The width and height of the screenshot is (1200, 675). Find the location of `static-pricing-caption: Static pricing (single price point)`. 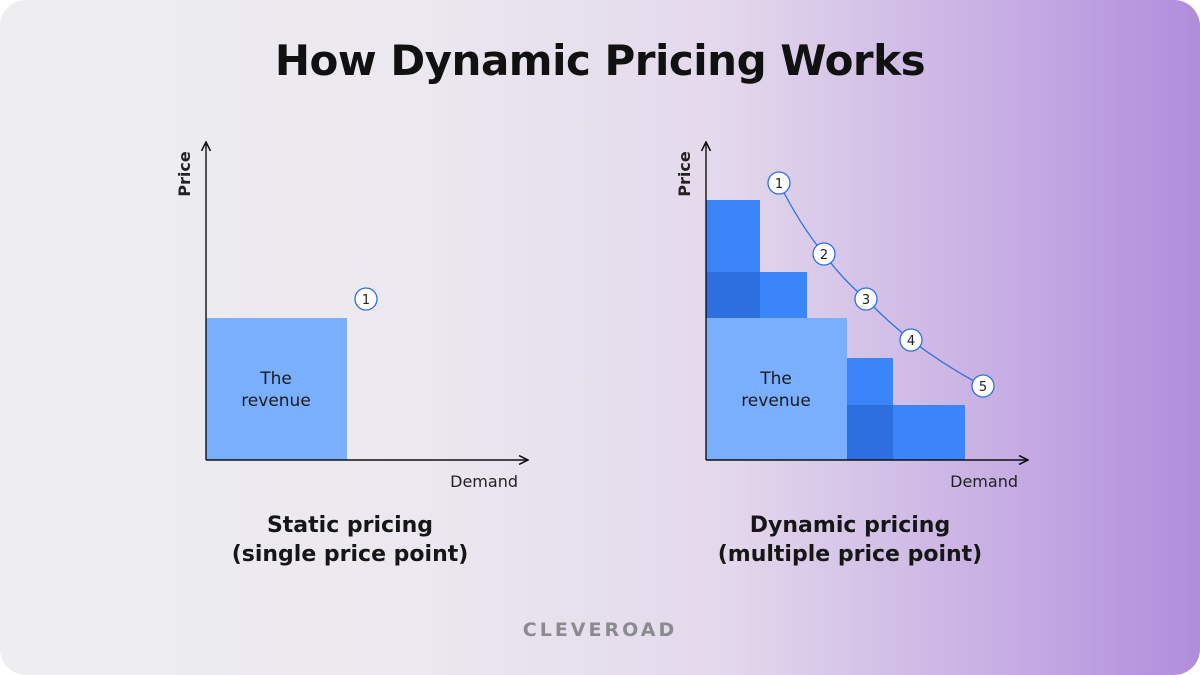

static-pricing-caption: Static pricing (single price point) is located at coordinates (350, 540).